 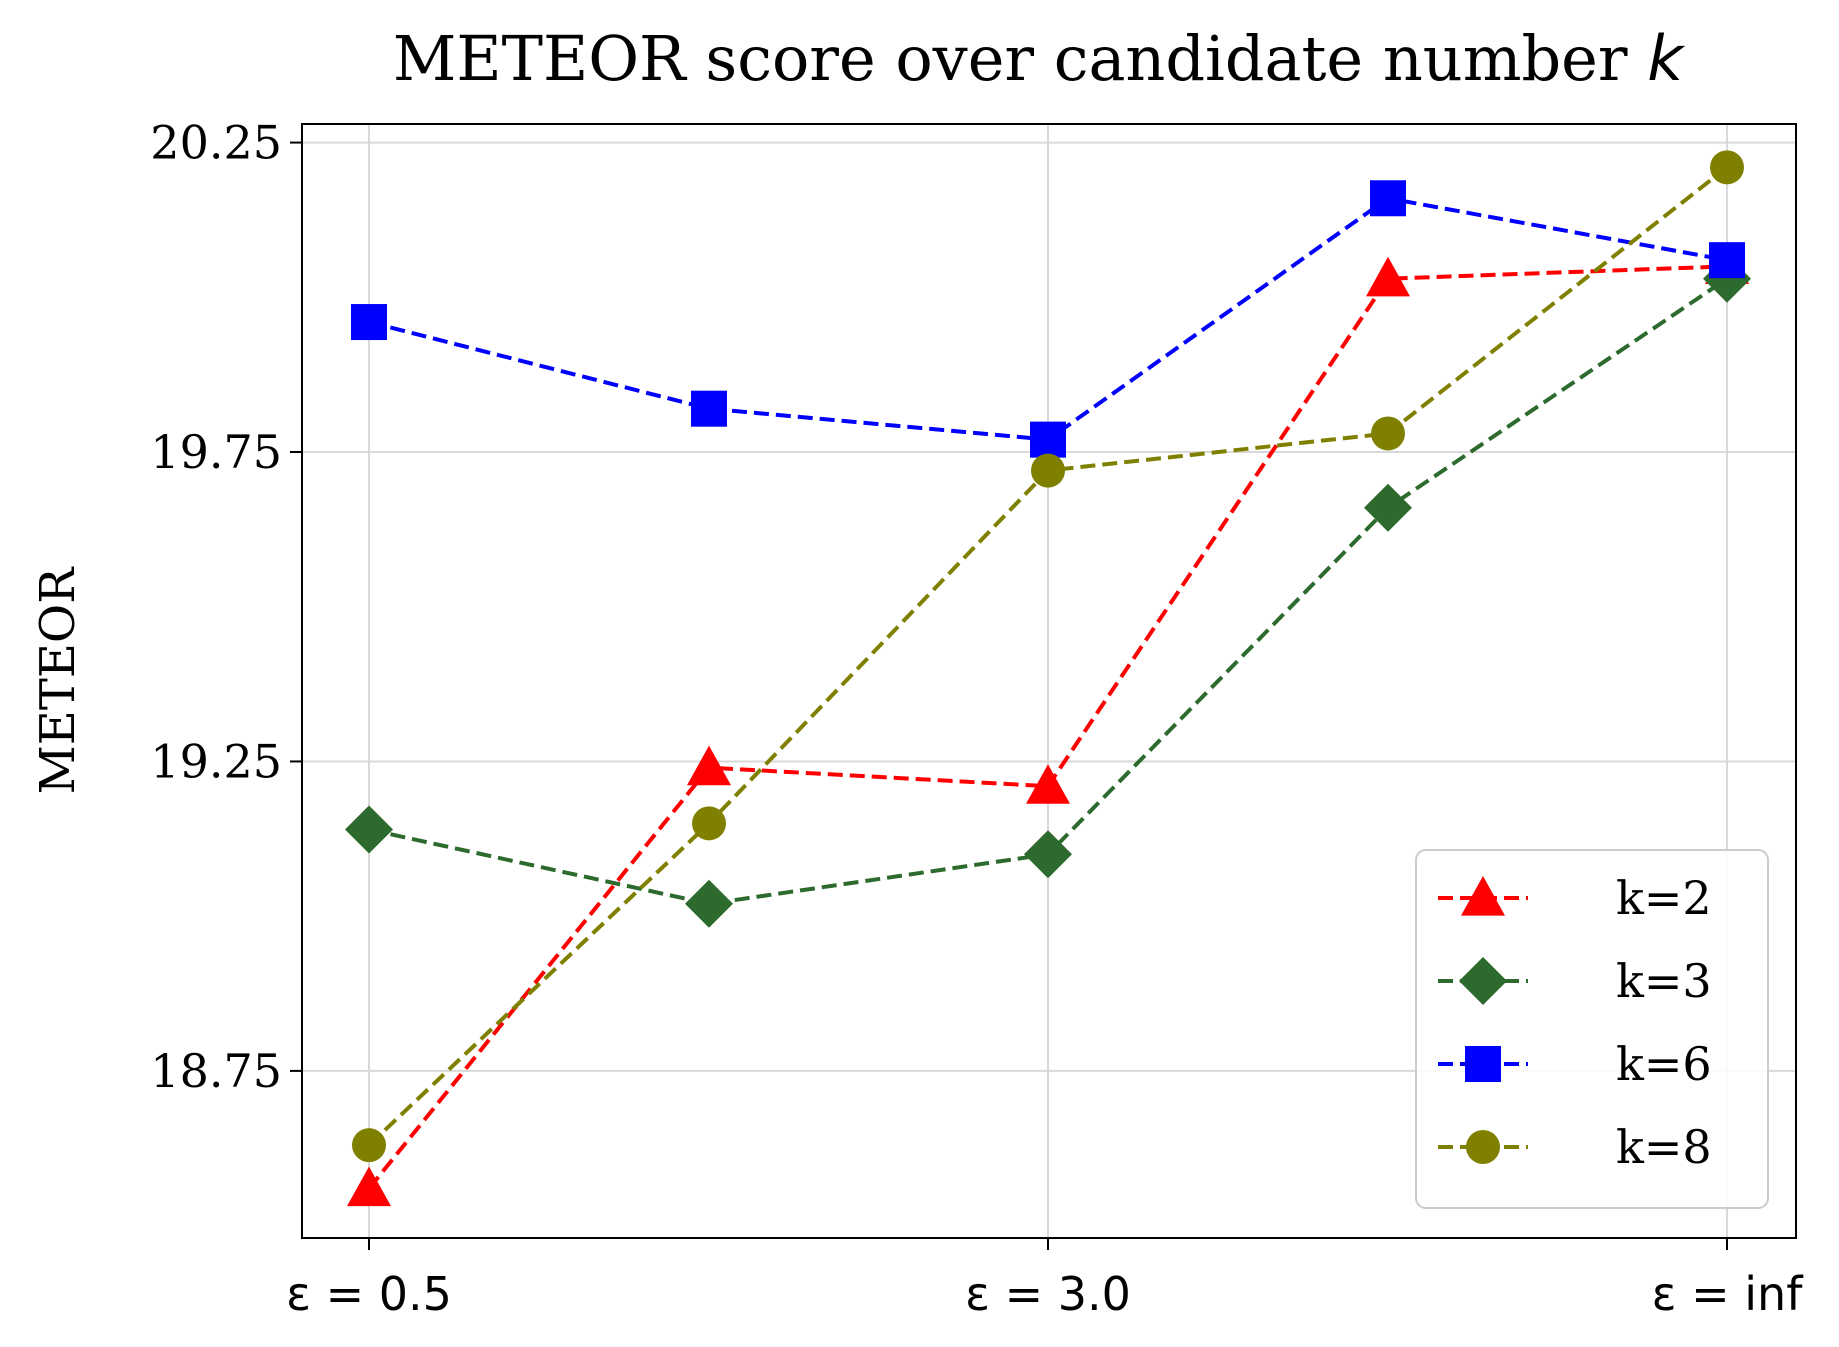 I want to click on legend-box, so click(x=1592, y=1029).